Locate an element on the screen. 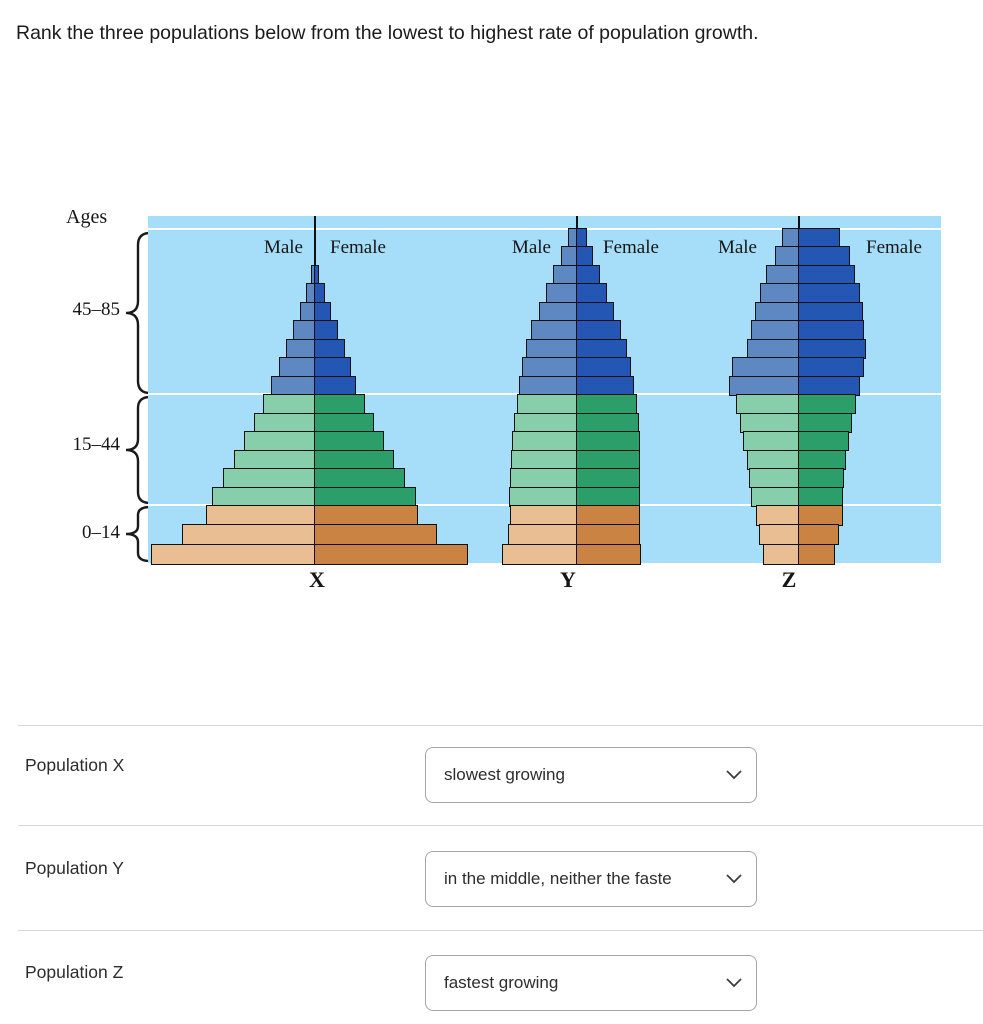 The height and width of the screenshot is (1024, 983). gridline-top is located at coordinates (544, 229).